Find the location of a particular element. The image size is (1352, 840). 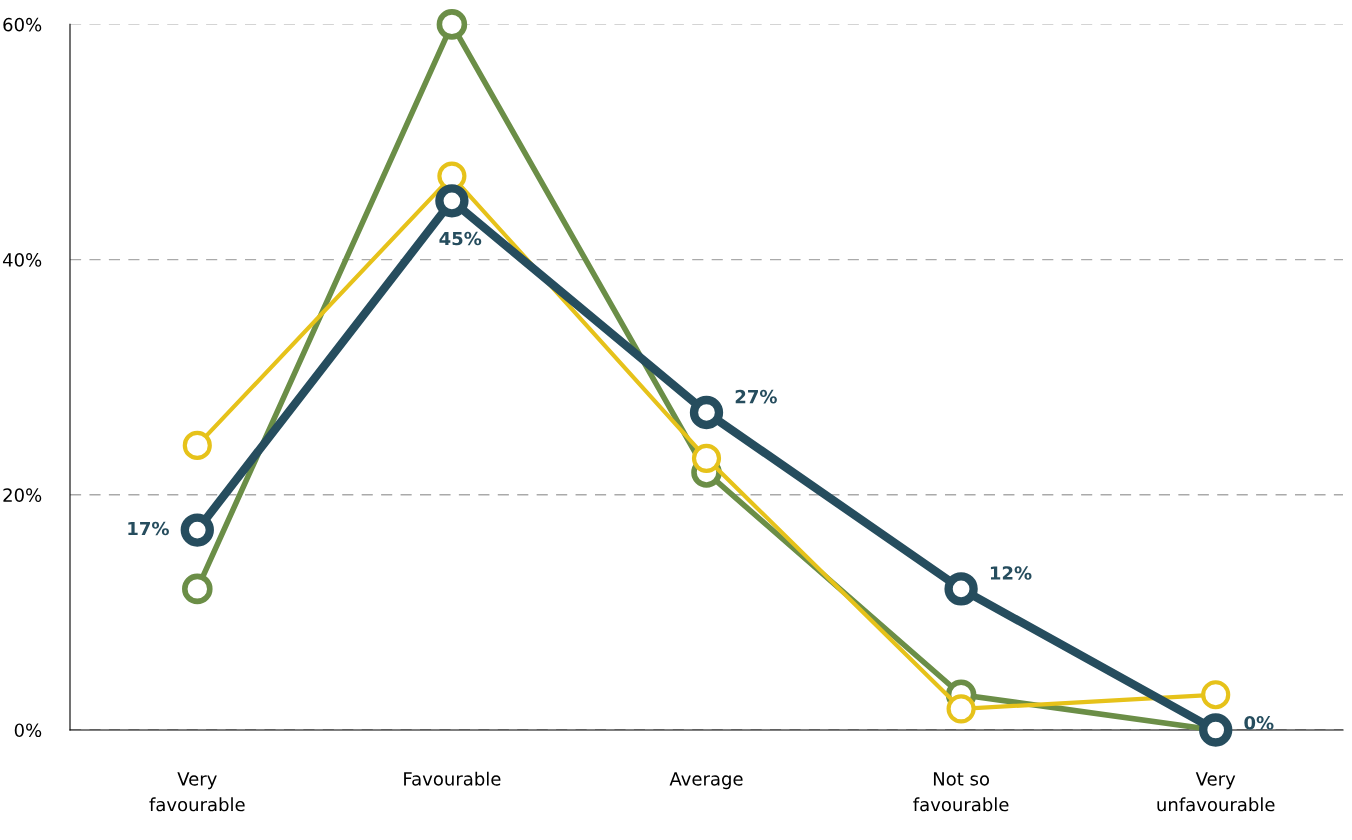

data-label: 27% is located at coordinates (756, 396).